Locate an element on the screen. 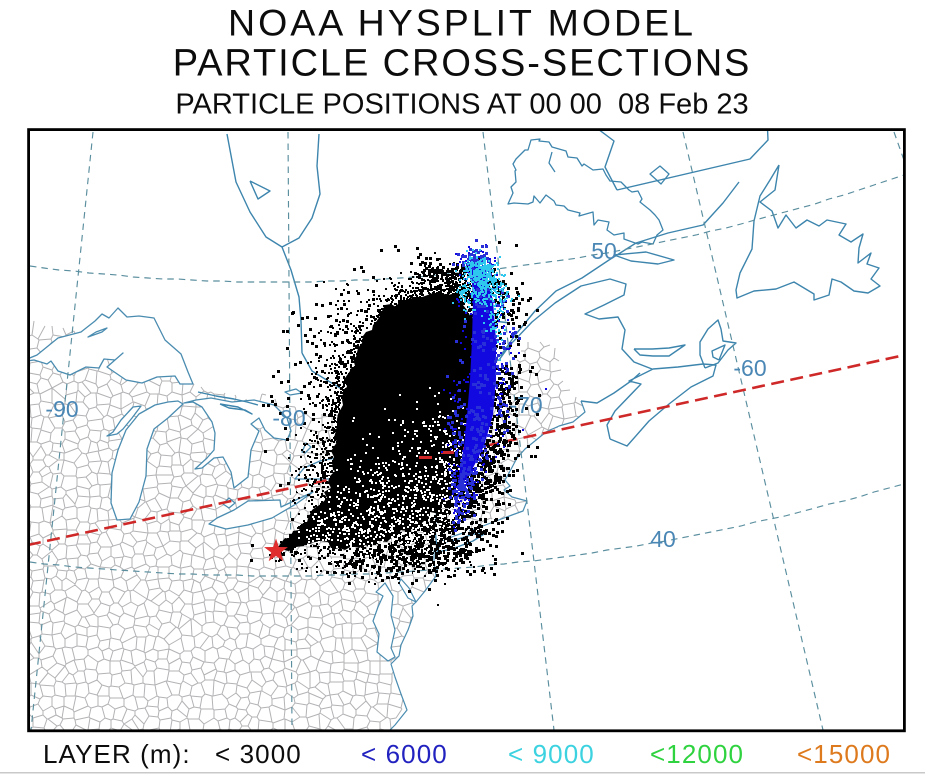  svg-text: <15000 is located at coordinates (844, 754).